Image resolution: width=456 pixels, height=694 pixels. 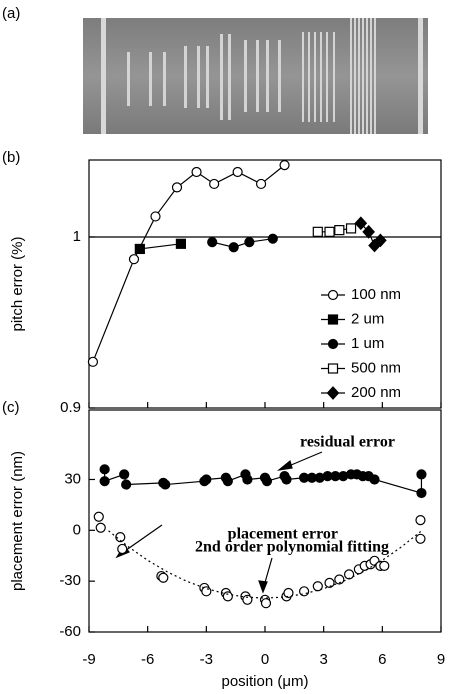 What do you see at coordinates (70, 631) in the screenshot?
I see `y-tick-label: -60` at bounding box center [70, 631].